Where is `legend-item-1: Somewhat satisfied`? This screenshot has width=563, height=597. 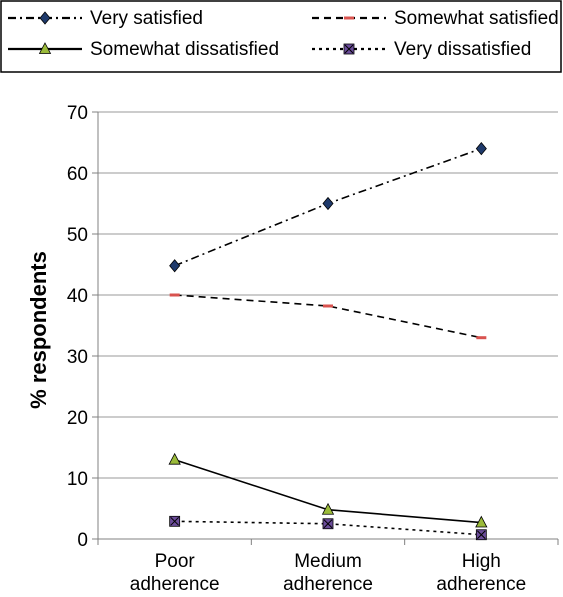 legend-item-1: Somewhat satisfied is located at coordinates (435, 18).